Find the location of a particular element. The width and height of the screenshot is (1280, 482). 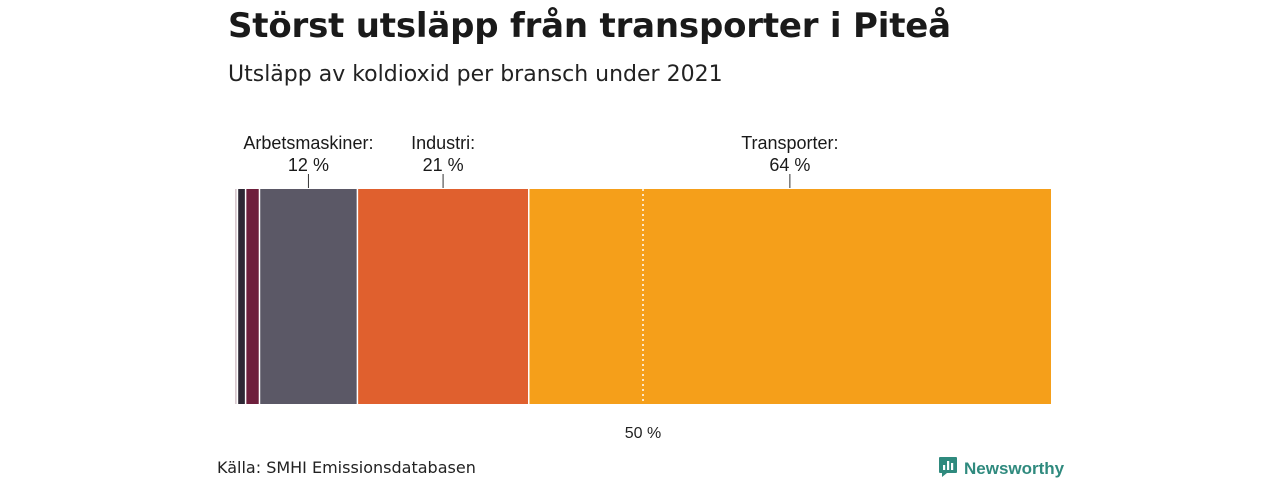

newsworthy-logo-icon is located at coordinates (948, 469).